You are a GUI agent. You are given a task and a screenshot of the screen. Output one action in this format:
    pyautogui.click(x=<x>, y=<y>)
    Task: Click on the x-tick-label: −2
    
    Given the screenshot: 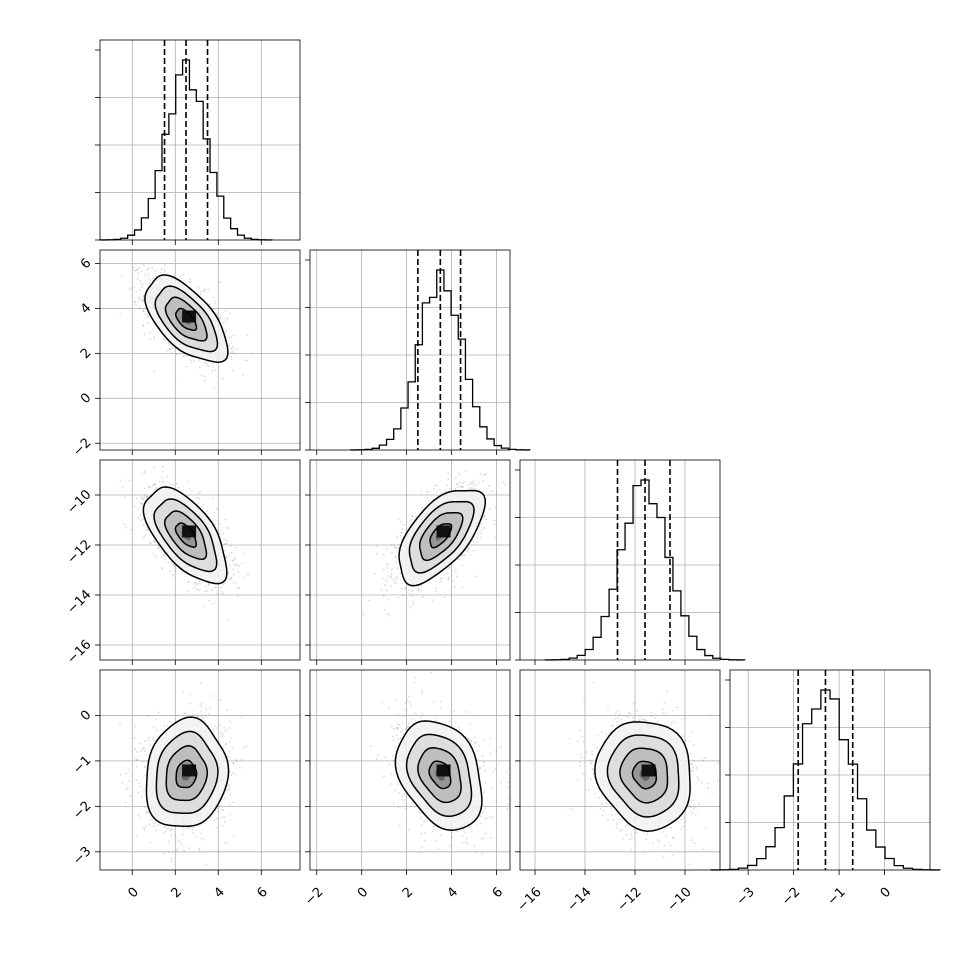 What is the action you would take?
    pyautogui.click(x=791, y=897)
    